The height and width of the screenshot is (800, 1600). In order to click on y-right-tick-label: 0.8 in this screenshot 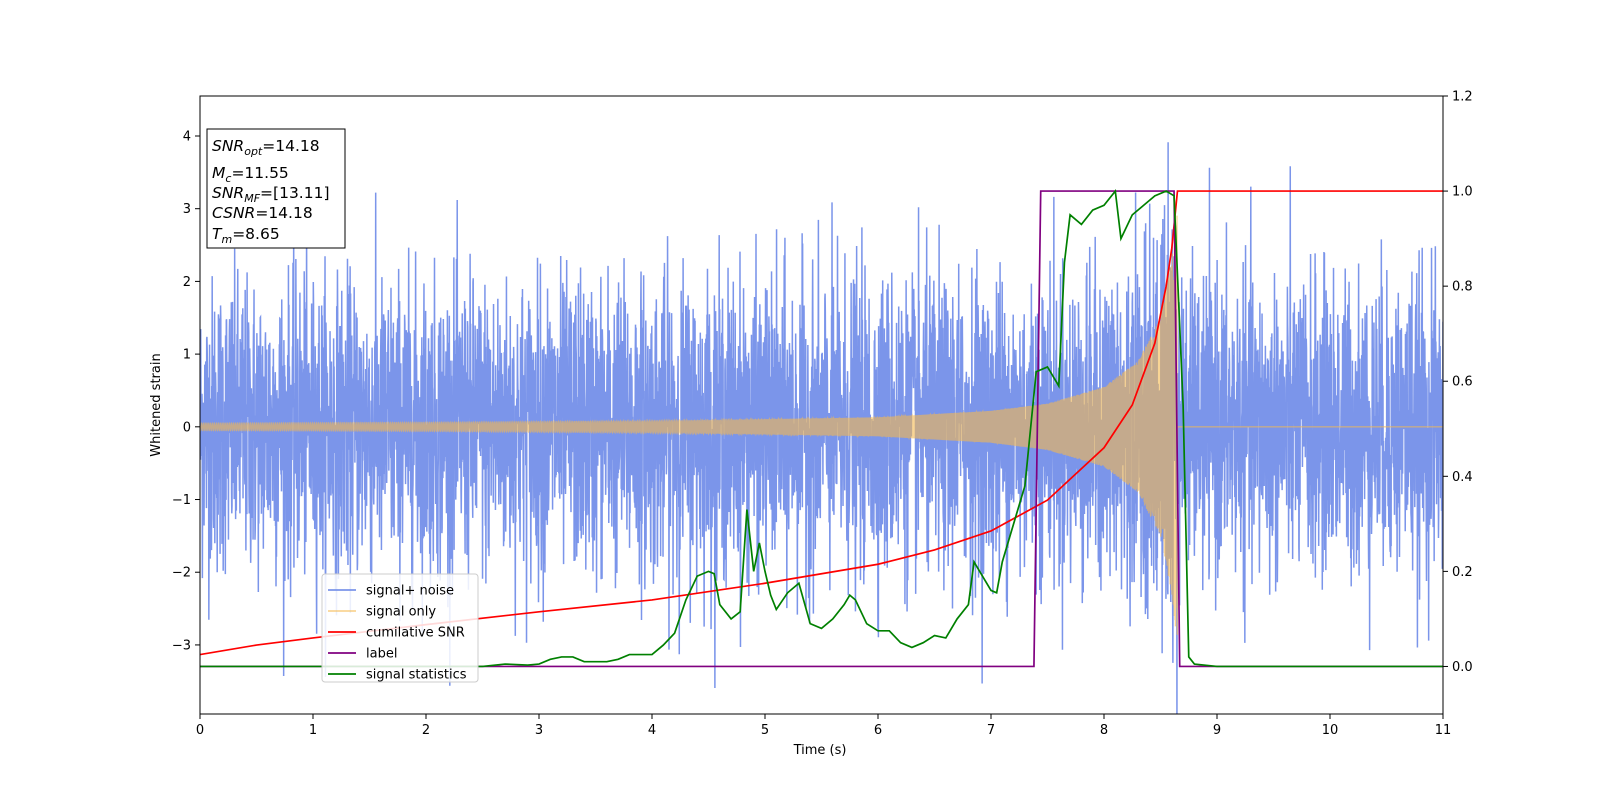, I will do `click(1462, 287)`.